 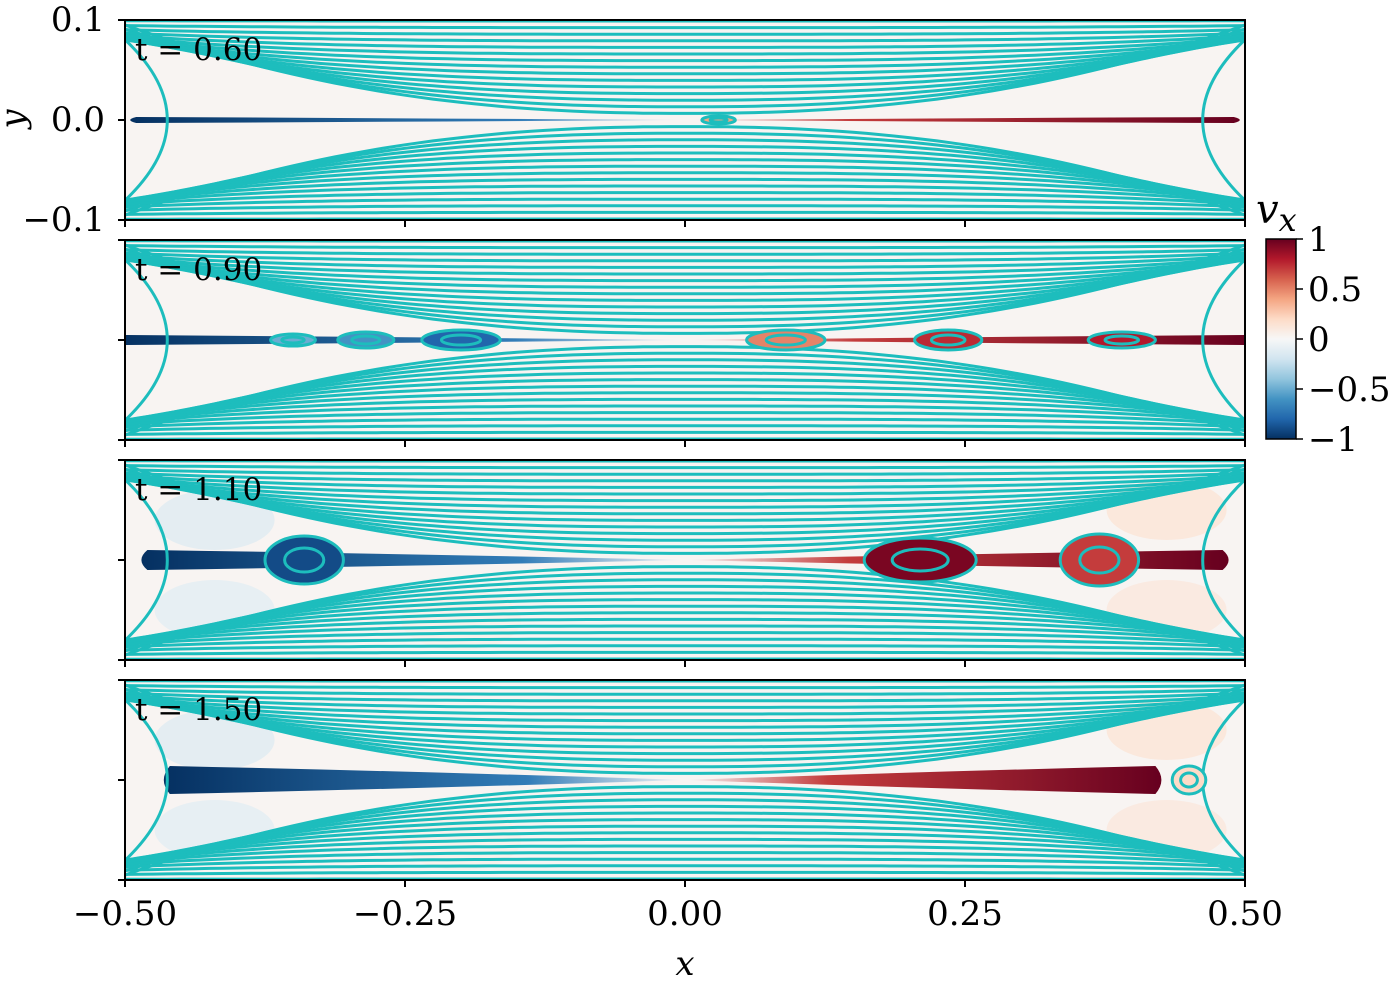 What do you see at coordinates (1281, 339) in the screenshot?
I see `colorbar-gradient` at bounding box center [1281, 339].